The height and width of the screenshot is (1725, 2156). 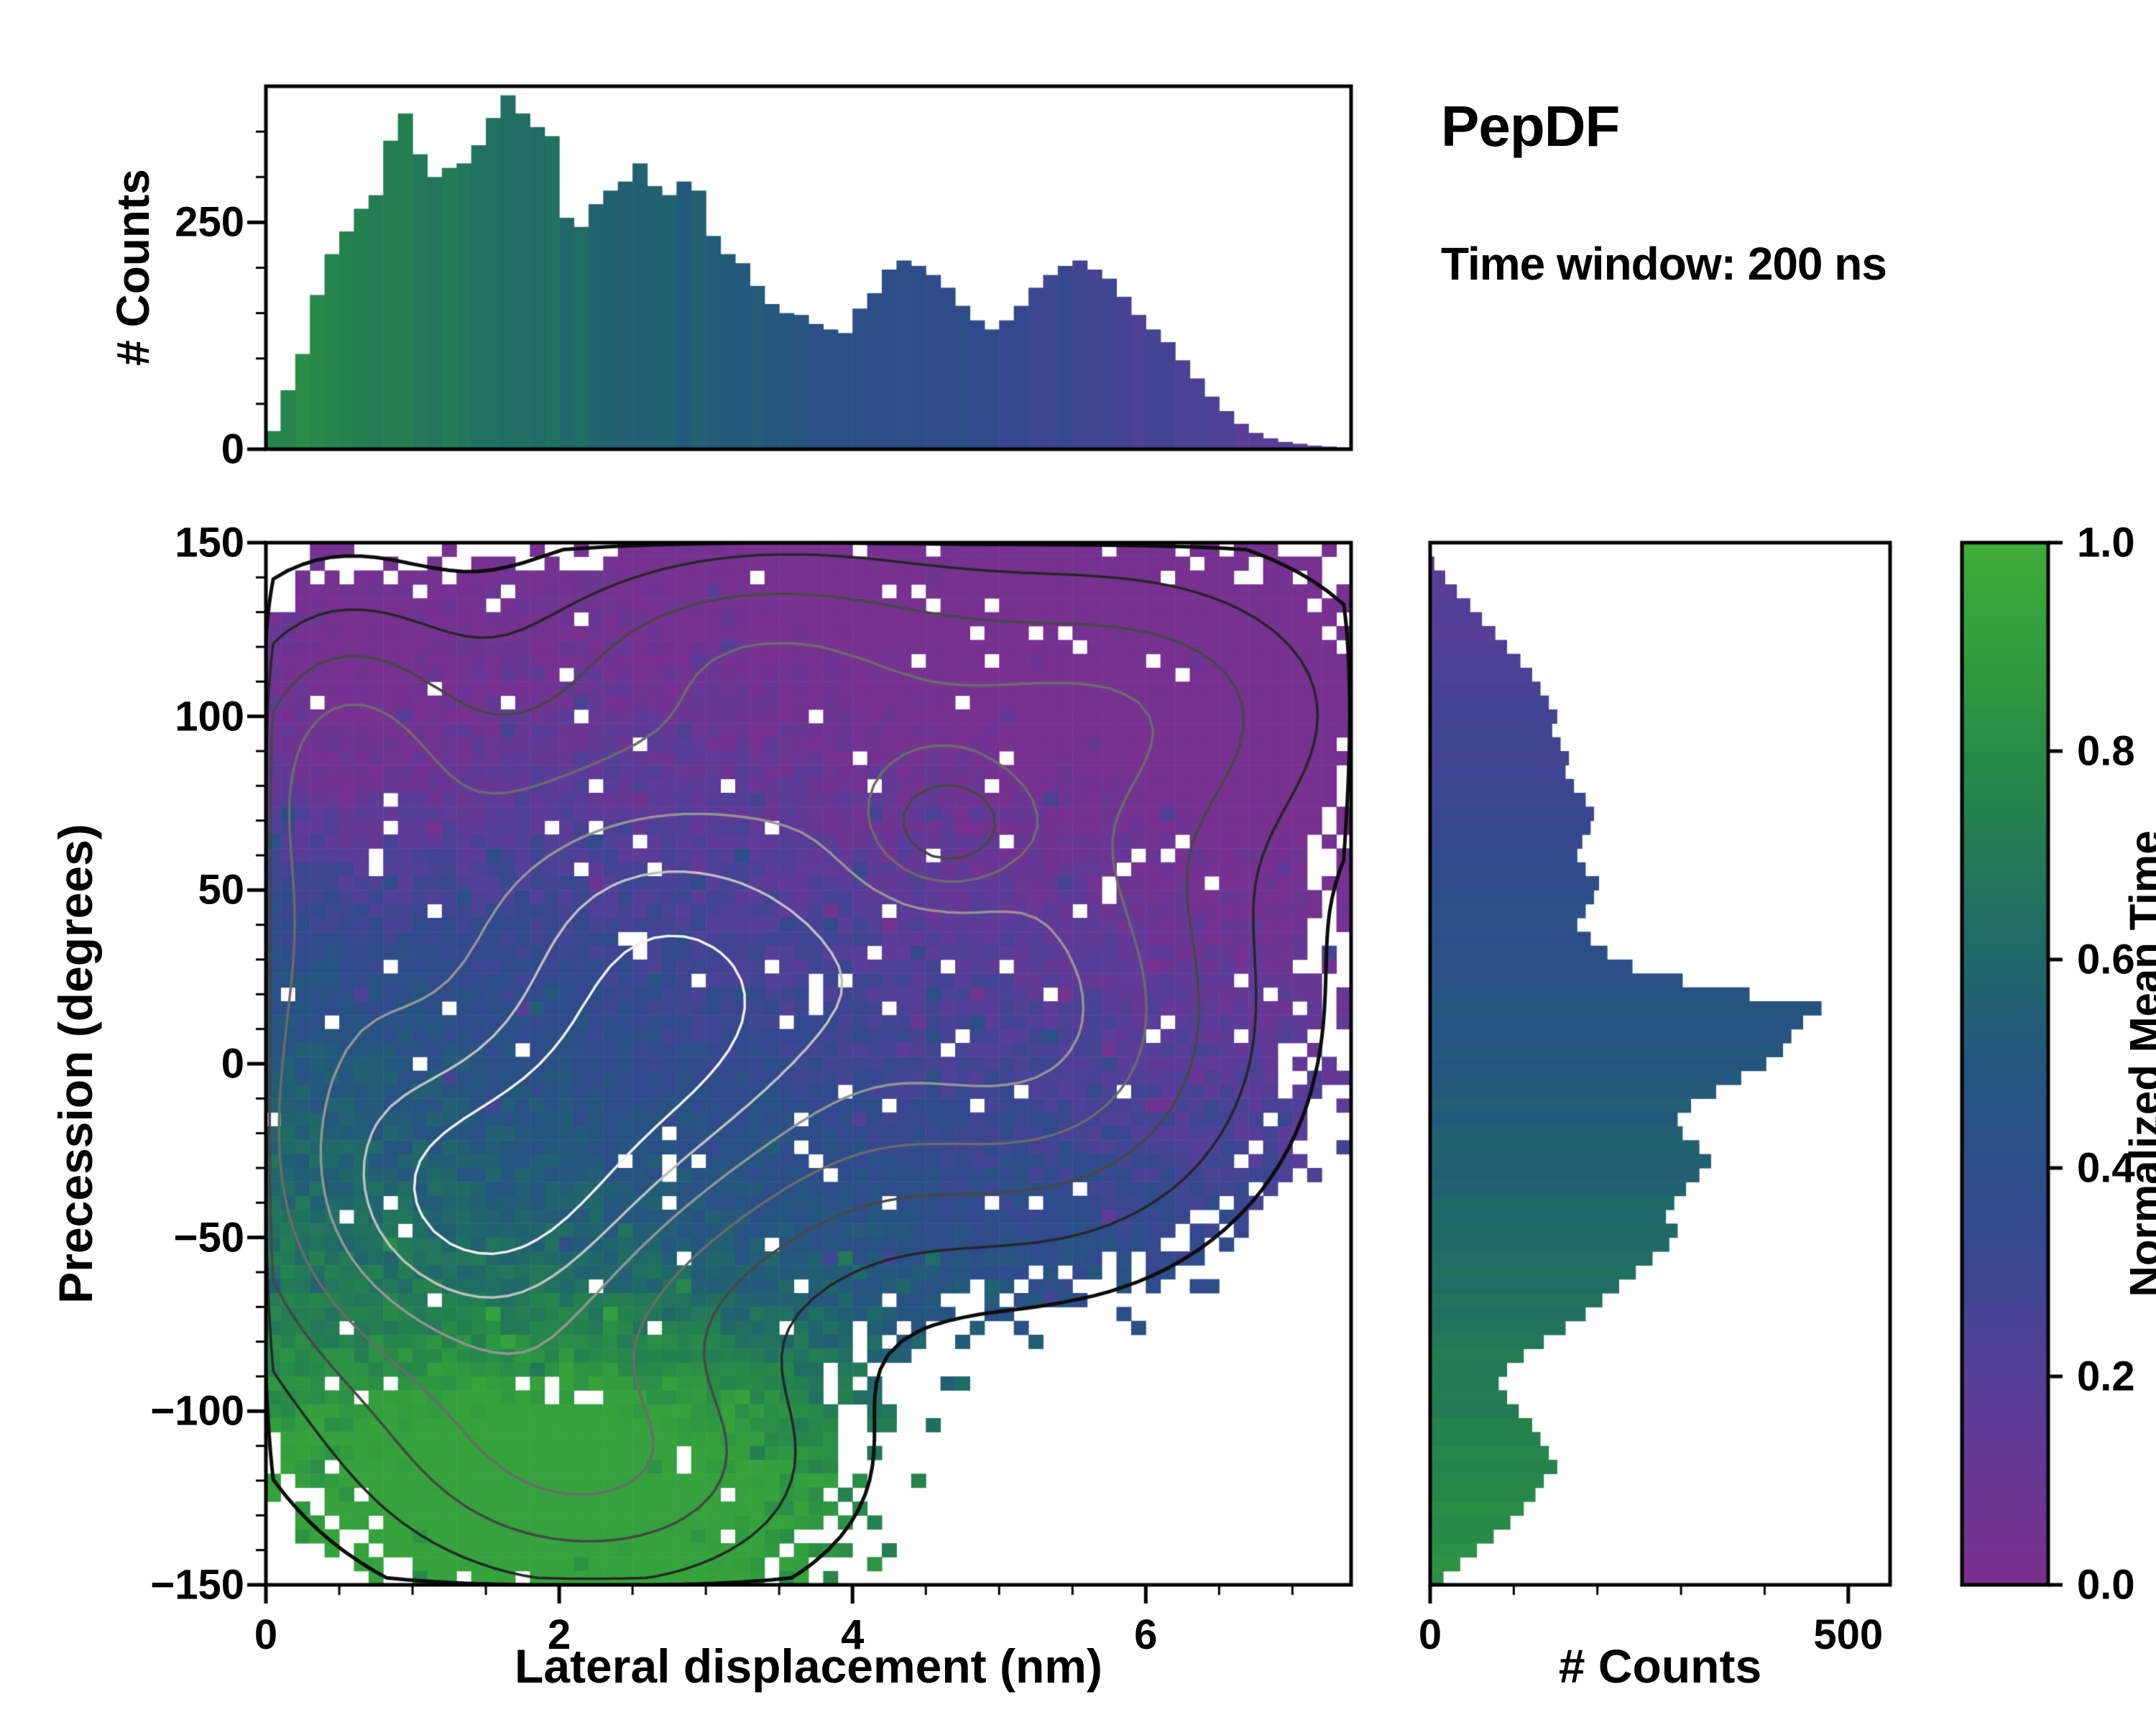 I want to click on right-hist-x-tick-label: 0, so click(x=1430, y=1634).